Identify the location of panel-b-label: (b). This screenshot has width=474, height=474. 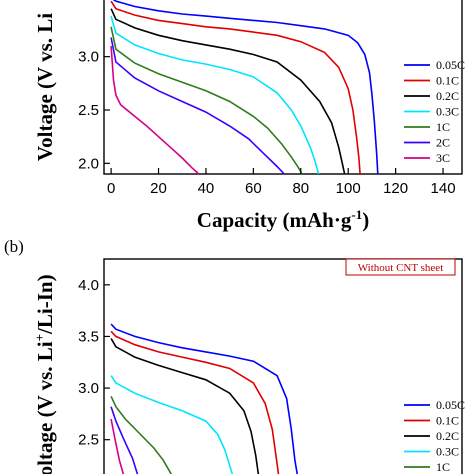
(14, 246).